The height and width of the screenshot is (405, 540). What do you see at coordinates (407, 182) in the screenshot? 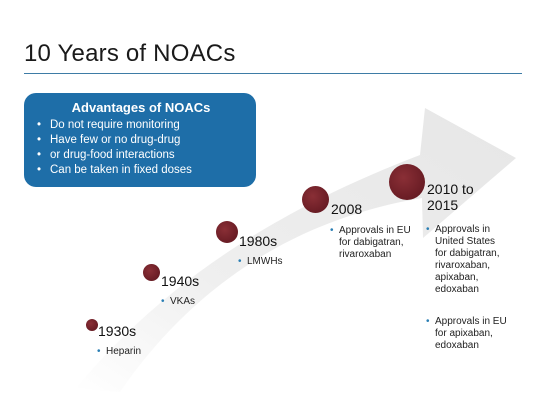
I see `milestone-dot-2010-2015` at bounding box center [407, 182].